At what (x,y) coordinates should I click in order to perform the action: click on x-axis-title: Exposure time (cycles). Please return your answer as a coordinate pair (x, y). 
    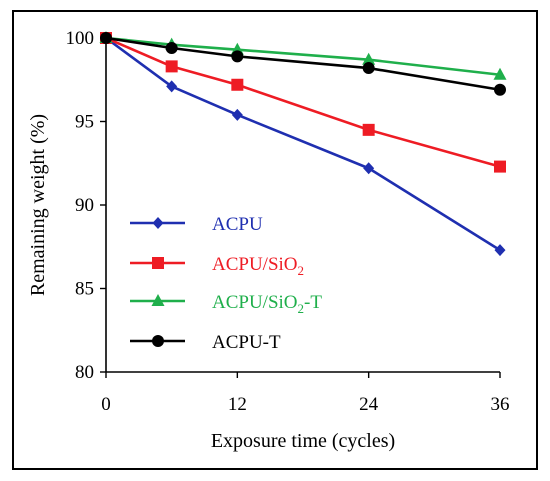
    Looking at the image, I should click on (303, 441).